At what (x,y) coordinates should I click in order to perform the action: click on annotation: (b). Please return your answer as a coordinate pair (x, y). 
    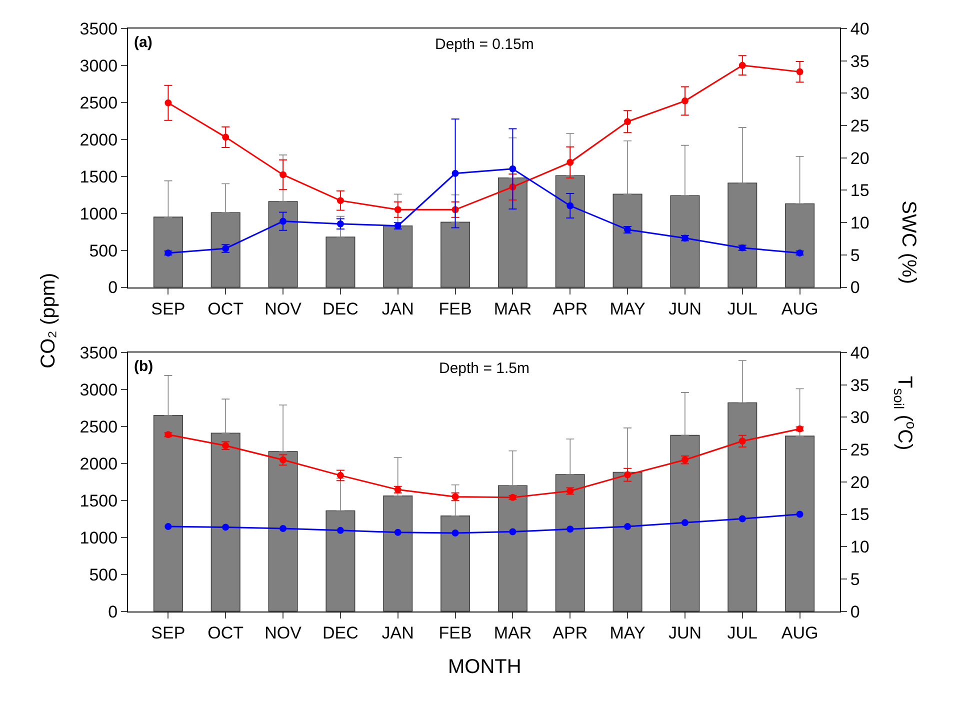
    Looking at the image, I should click on (144, 366).